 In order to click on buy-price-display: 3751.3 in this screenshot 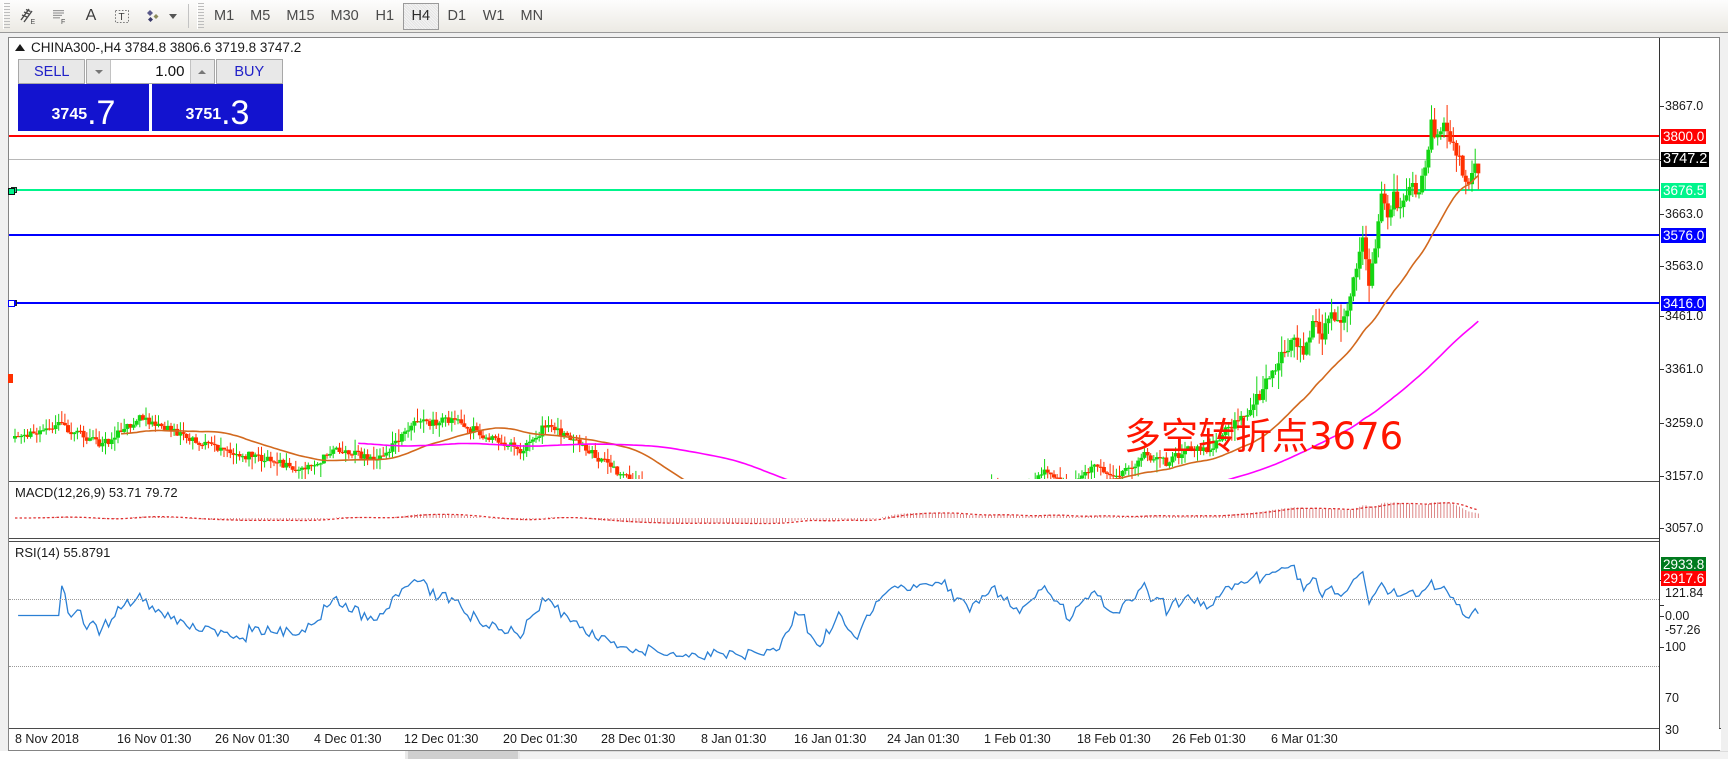, I will do `click(217, 107)`.